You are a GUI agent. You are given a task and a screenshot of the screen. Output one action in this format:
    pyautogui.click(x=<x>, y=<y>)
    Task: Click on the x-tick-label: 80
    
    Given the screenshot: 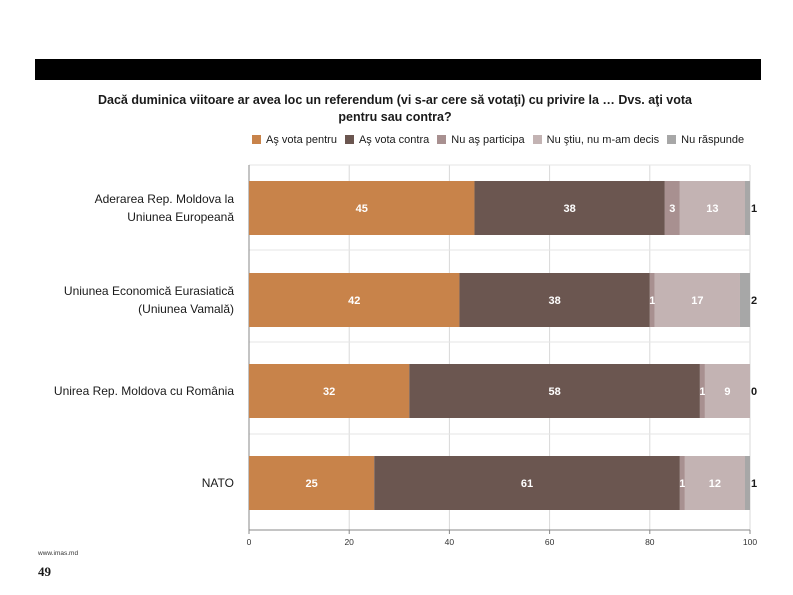 What is the action you would take?
    pyautogui.click(x=650, y=542)
    